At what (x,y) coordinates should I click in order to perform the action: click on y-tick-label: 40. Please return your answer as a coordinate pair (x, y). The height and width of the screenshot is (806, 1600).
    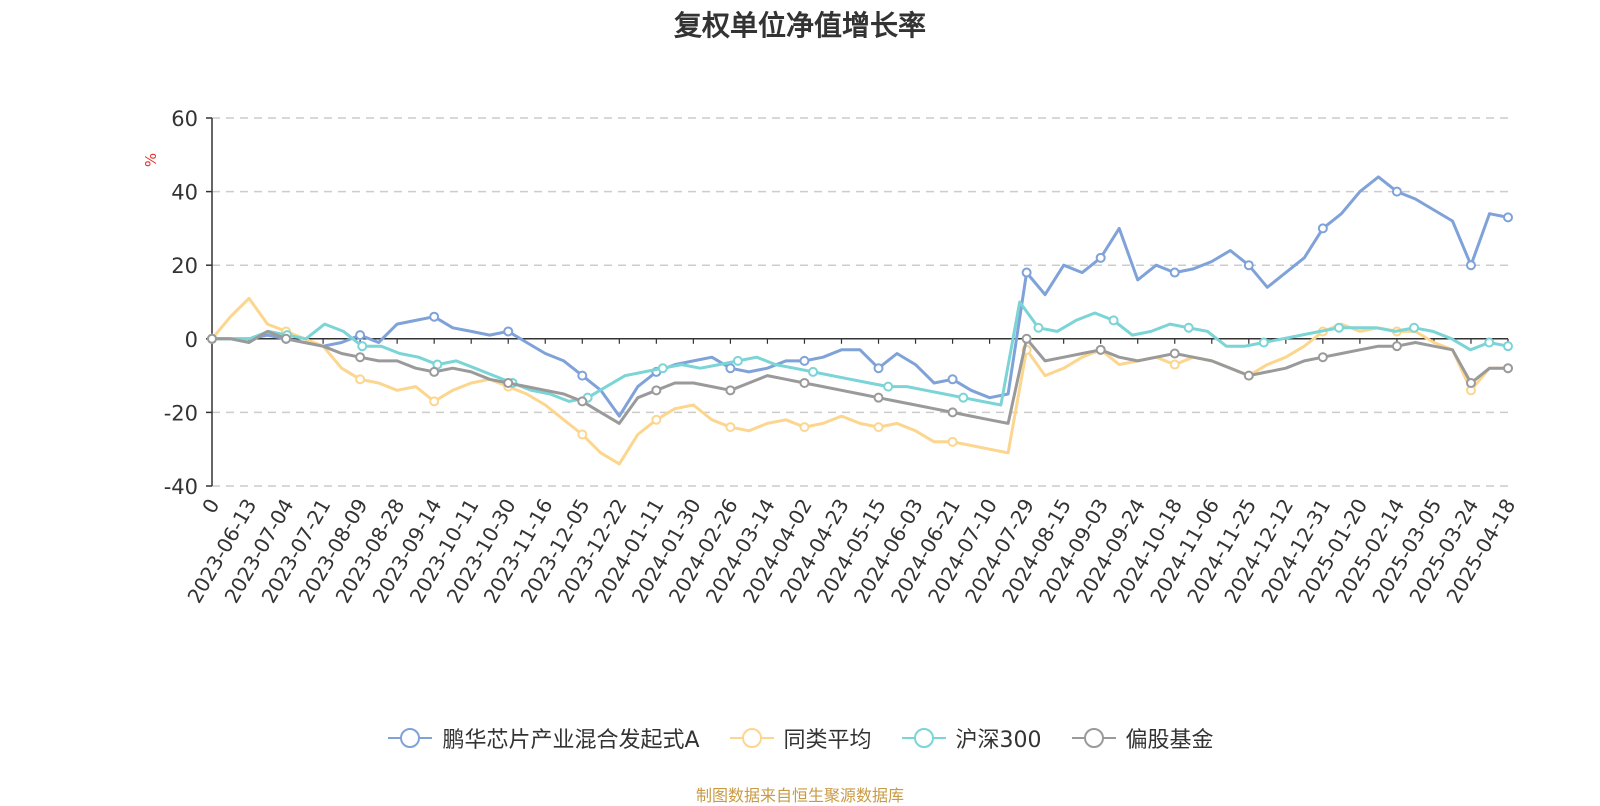
    Looking at the image, I should click on (184, 193).